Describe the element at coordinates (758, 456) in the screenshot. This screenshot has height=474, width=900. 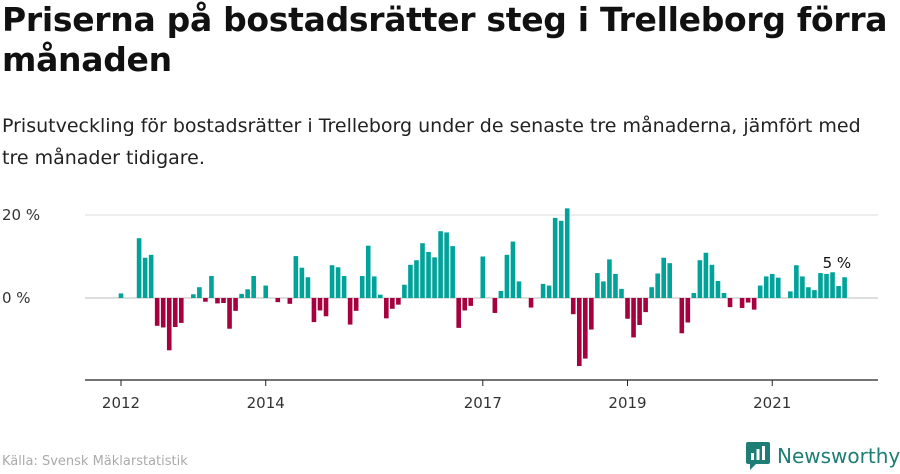
I see `newsworthy-logo-icon` at that location.